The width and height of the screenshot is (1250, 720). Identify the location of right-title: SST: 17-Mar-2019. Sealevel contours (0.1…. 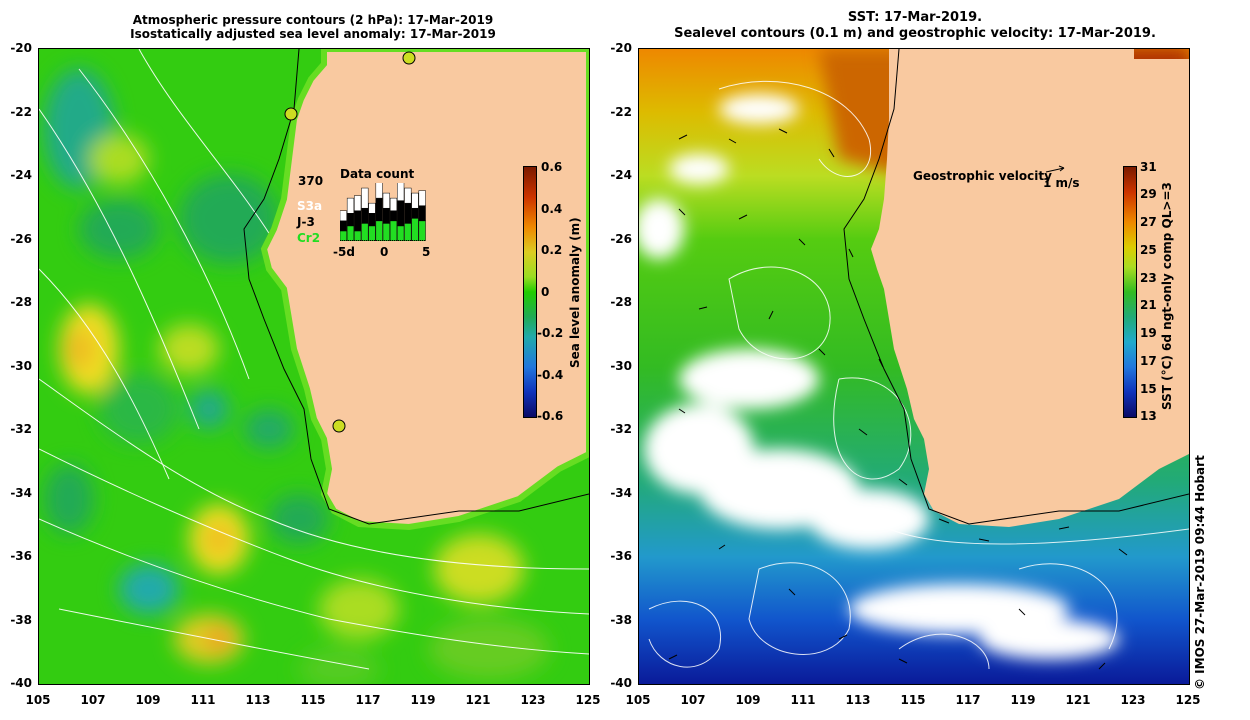
(915, 26).